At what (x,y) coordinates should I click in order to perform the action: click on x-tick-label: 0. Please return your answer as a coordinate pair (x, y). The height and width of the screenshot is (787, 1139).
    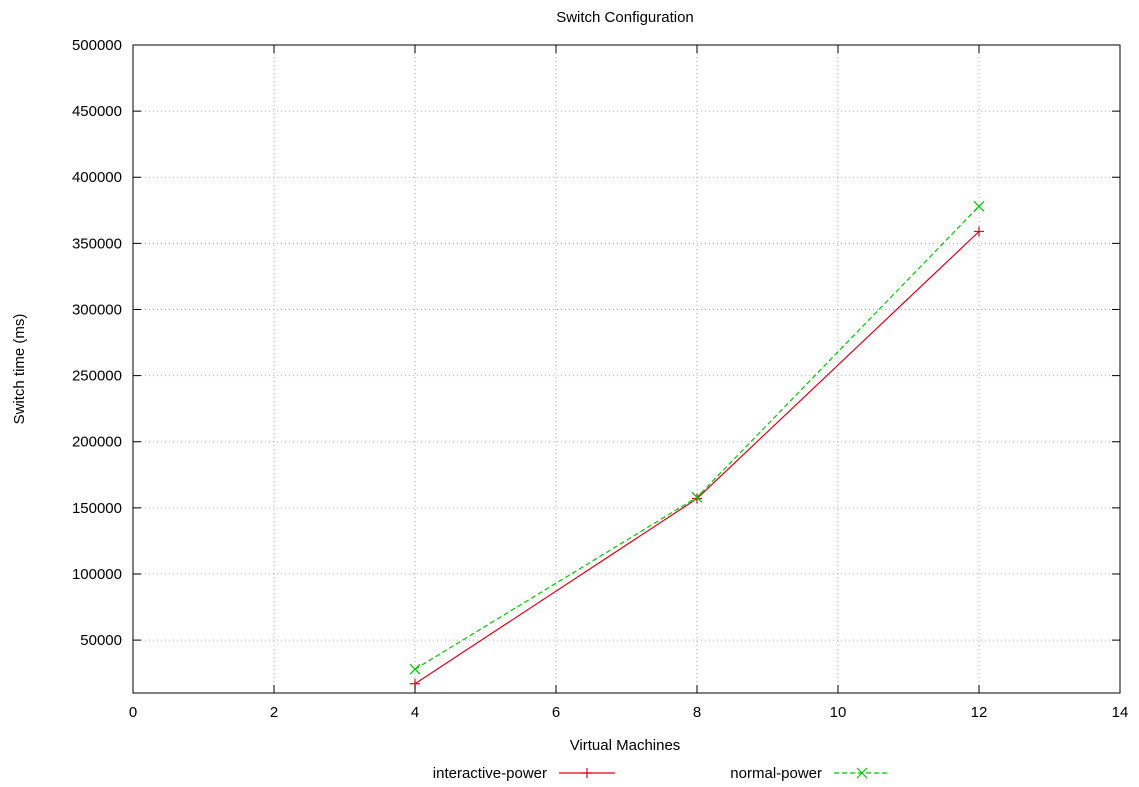
    Looking at the image, I should click on (133, 712).